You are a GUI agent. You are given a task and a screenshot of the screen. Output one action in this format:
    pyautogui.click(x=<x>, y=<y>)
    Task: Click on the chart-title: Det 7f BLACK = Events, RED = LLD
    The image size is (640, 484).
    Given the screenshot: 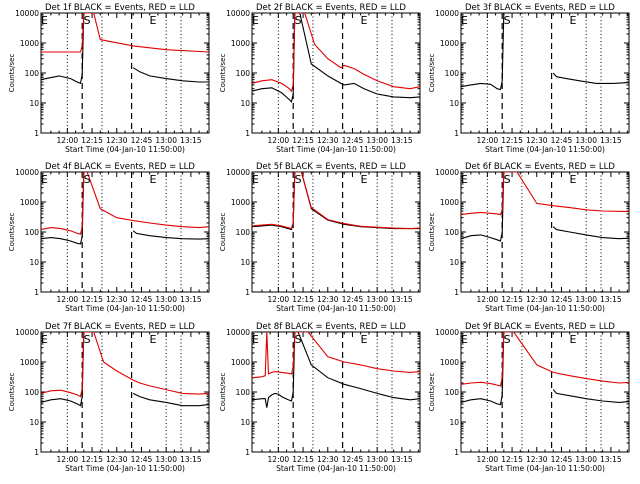 What is the action you would take?
    pyautogui.click(x=120, y=327)
    